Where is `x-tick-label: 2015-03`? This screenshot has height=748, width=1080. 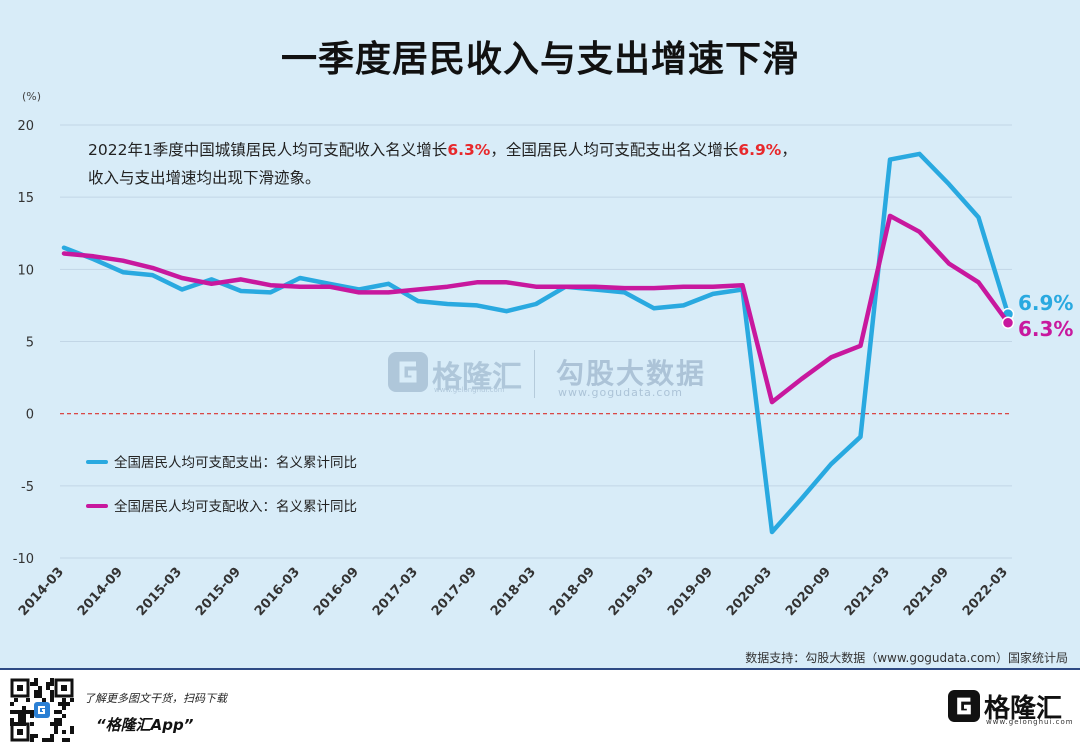
x-tick-label: 2015-03 is located at coordinates (159, 592).